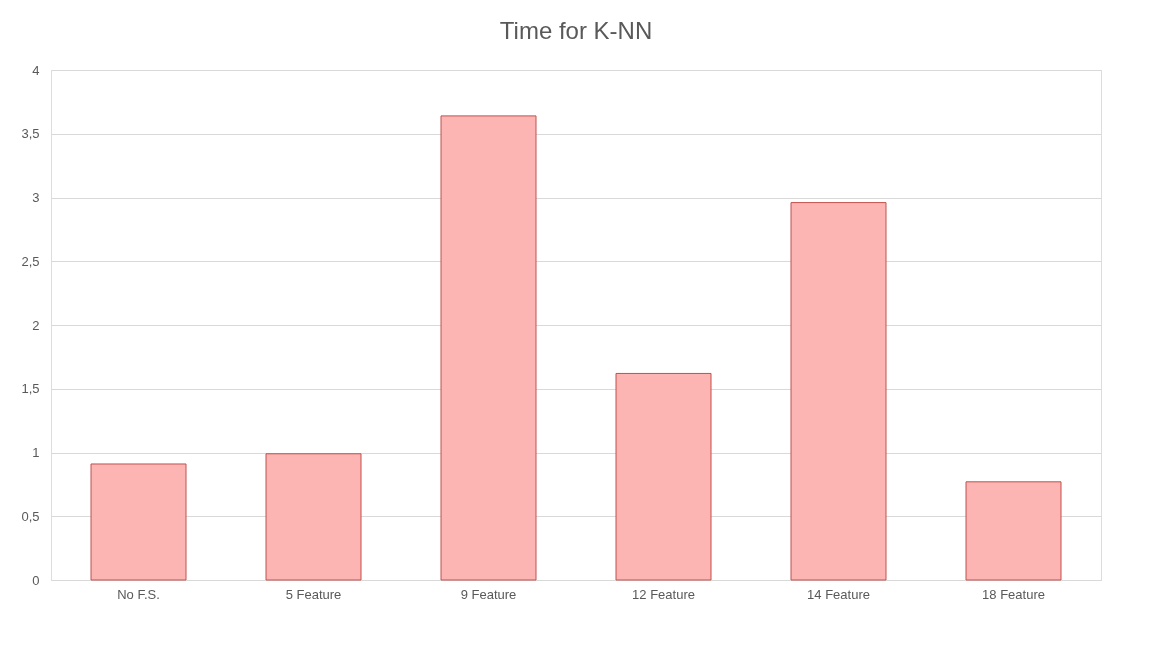 The width and height of the screenshot is (1170, 672). What do you see at coordinates (30, 516) in the screenshot?
I see `y-tick-label: 0,5` at bounding box center [30, 516].